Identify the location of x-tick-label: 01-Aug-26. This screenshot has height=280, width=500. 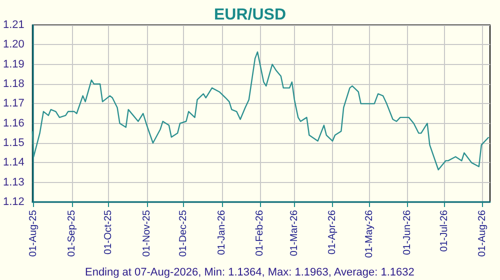
(482, 233).